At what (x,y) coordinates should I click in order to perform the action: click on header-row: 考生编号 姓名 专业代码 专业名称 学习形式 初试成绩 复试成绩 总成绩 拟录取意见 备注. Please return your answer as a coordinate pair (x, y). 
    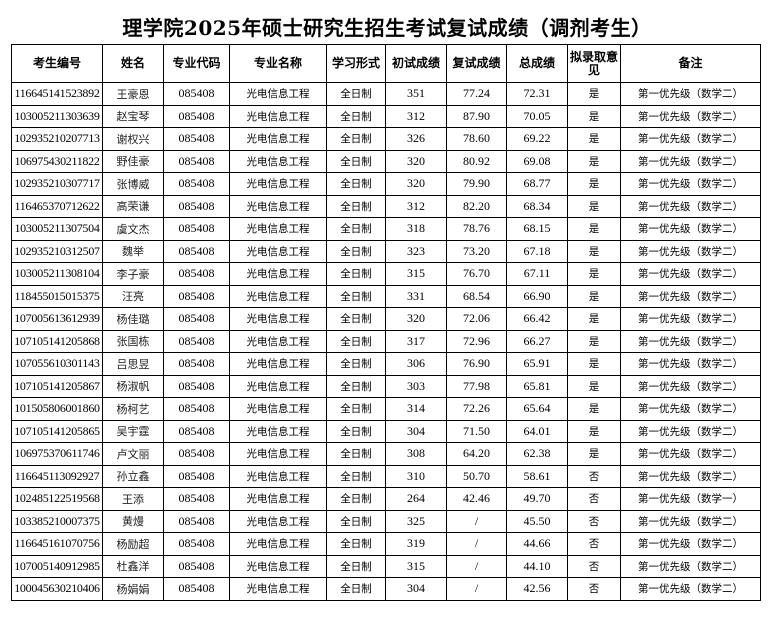
    Looking at the image, I should click on (386, 63).